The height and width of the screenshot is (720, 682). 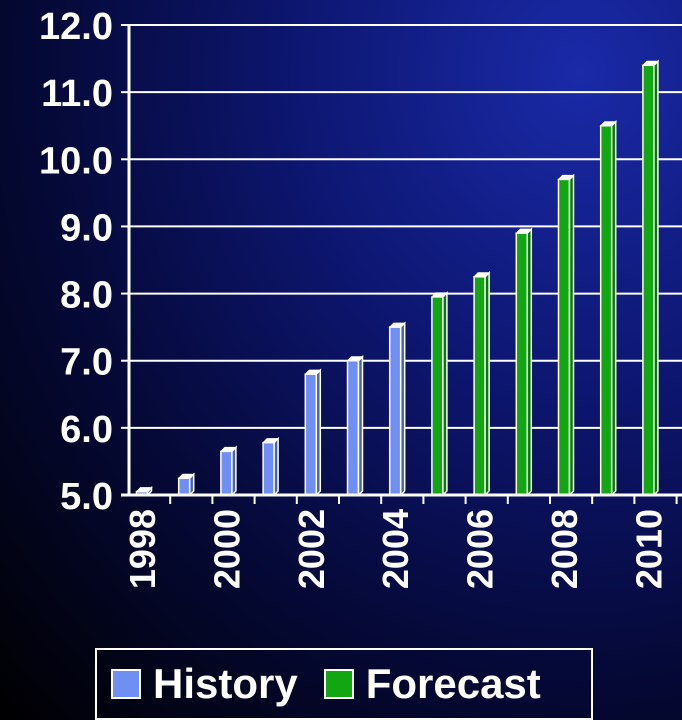 What do you see at coordinates (226, 549) in the screenshot?
I see `x-tick-label: 2000` at bounding box center [226, 549].